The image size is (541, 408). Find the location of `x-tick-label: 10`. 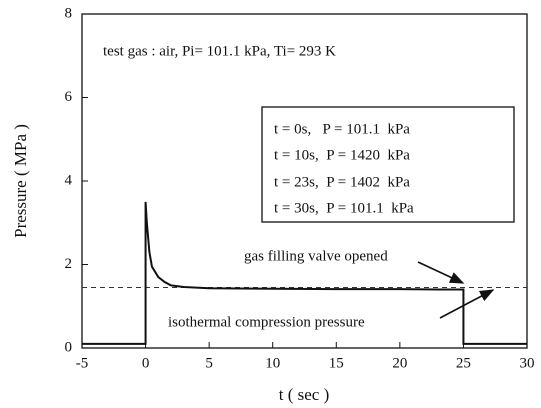

x-tick-label: 10 is located at coordinates (272, 363).